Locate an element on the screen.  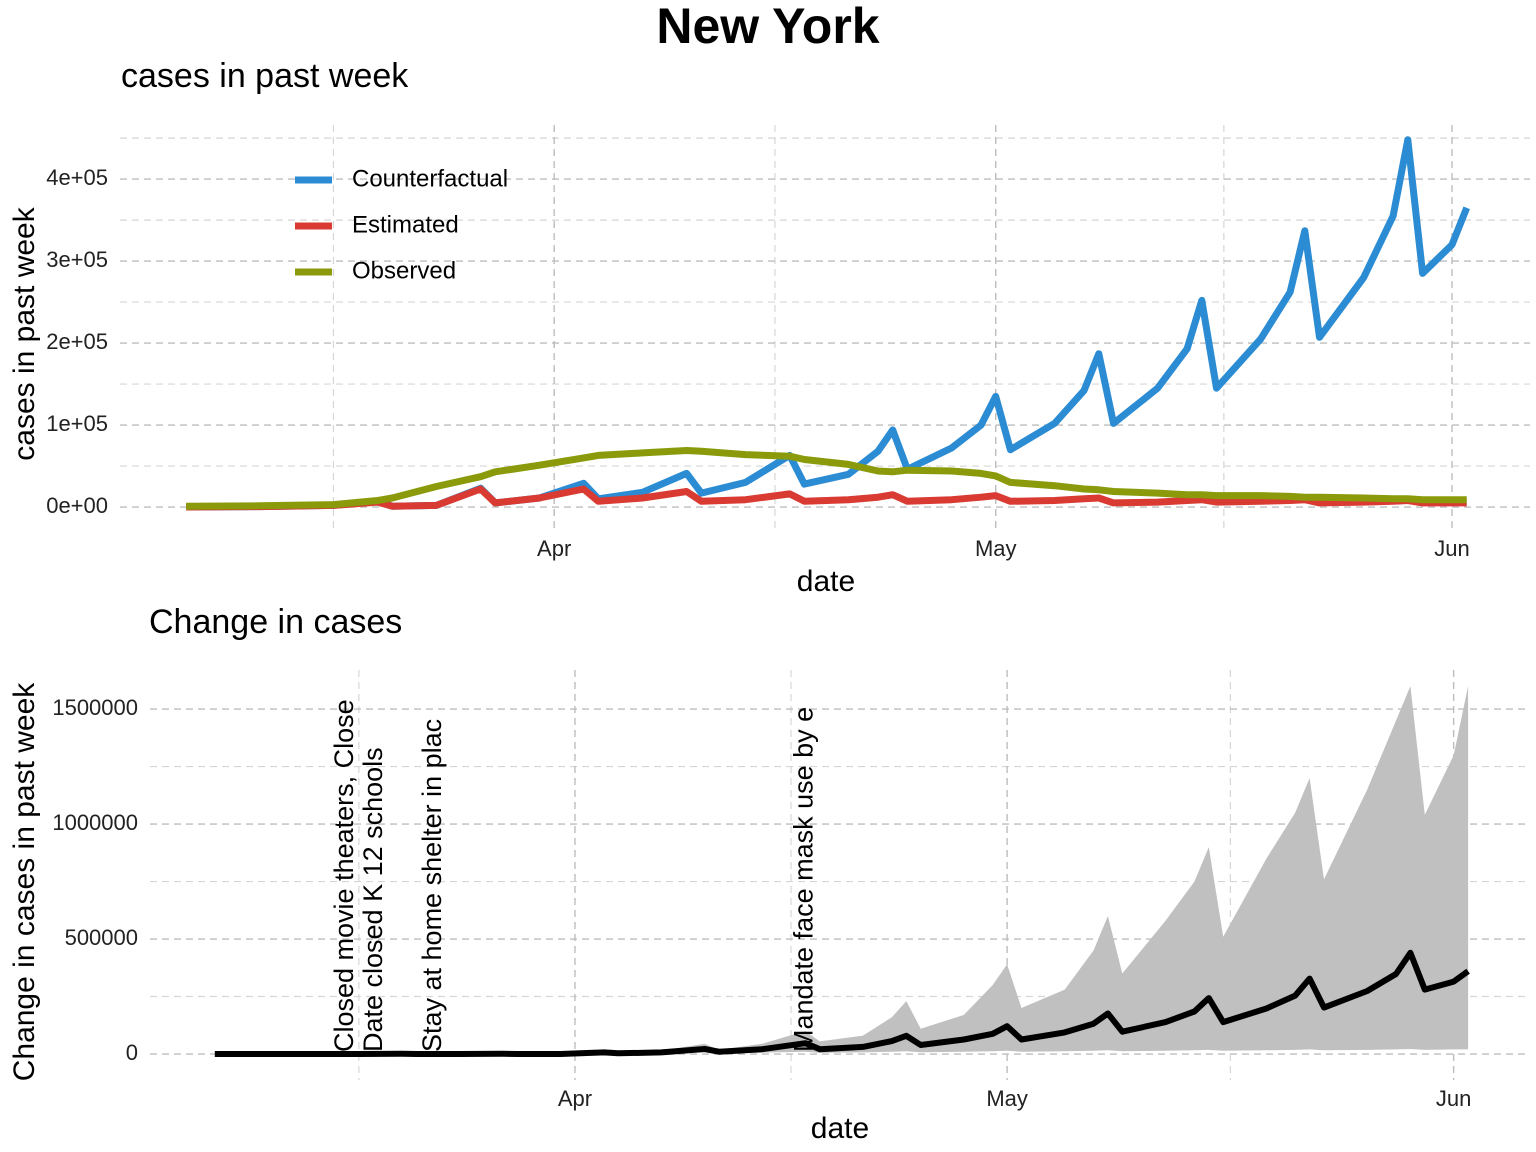
y-axis-label: Change in cases in past week is located at coordinates (24, 882).